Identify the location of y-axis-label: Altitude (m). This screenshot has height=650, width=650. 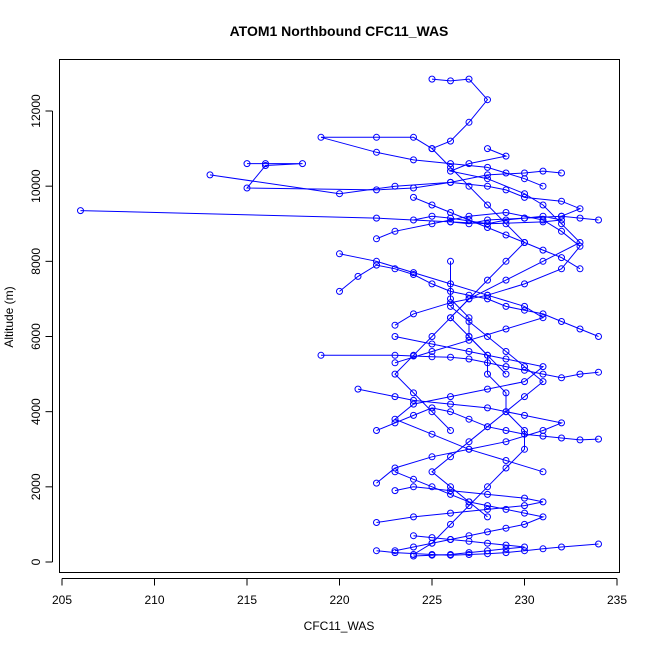
(9, 316).